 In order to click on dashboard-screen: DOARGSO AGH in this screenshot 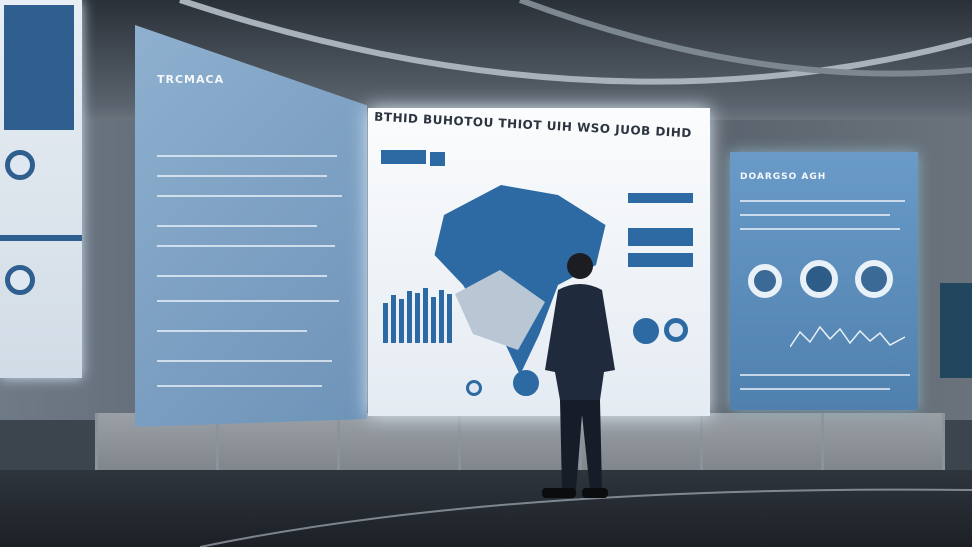, I will do `click(824, 281)`.